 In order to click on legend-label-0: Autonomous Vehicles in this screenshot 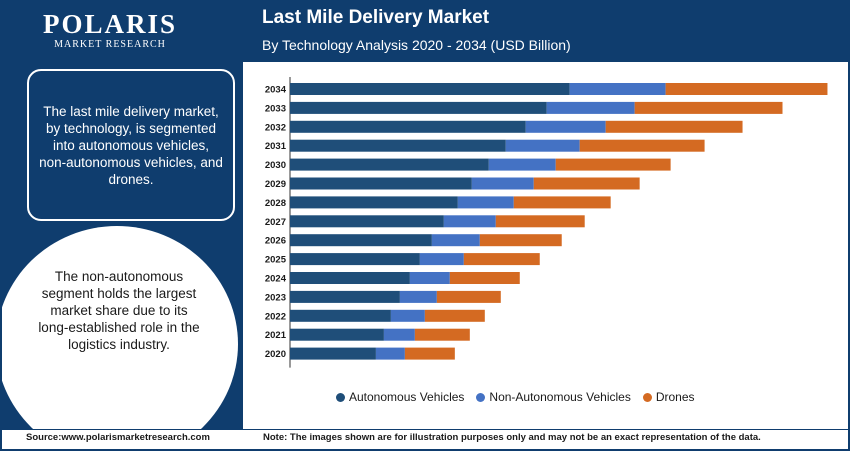, I will do `click(407, 397)`.